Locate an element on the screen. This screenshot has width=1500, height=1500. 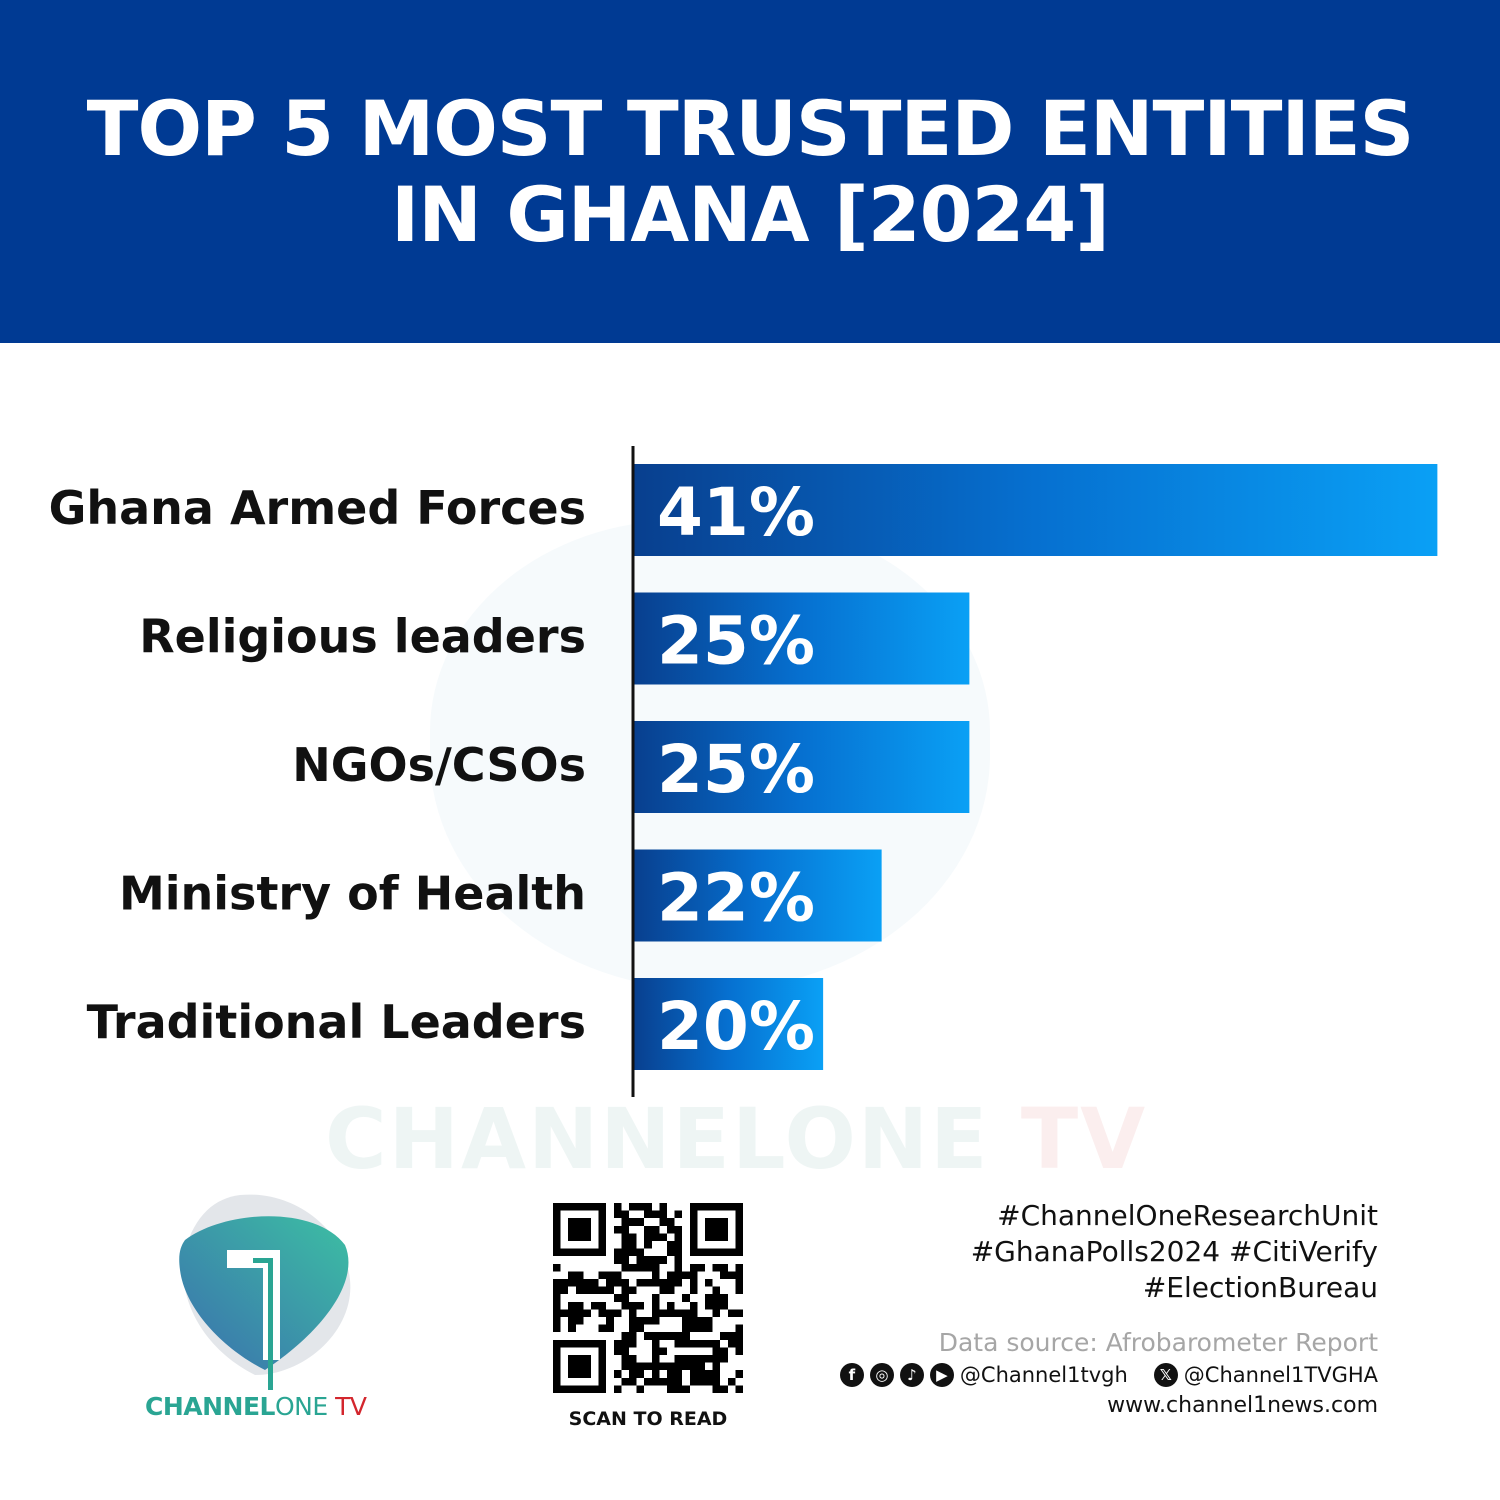
watermark-text: CHANNELONE TV is located at coordinates (736, 1139).